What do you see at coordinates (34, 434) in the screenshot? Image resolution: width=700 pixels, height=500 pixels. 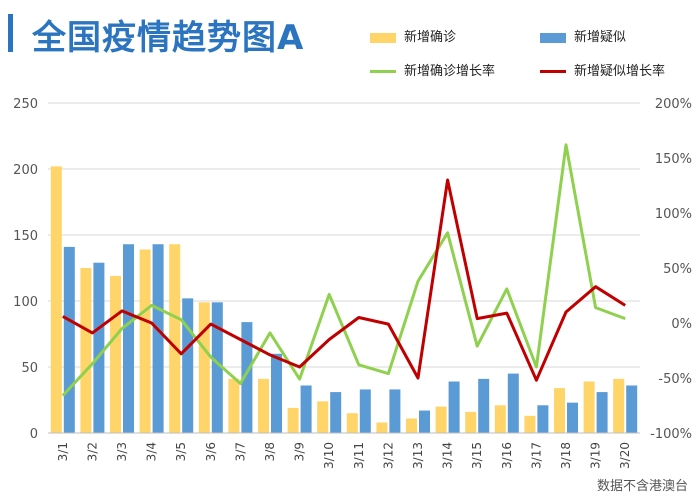 I see `left-axis-tick: 0` at bounding box center [34, 434].